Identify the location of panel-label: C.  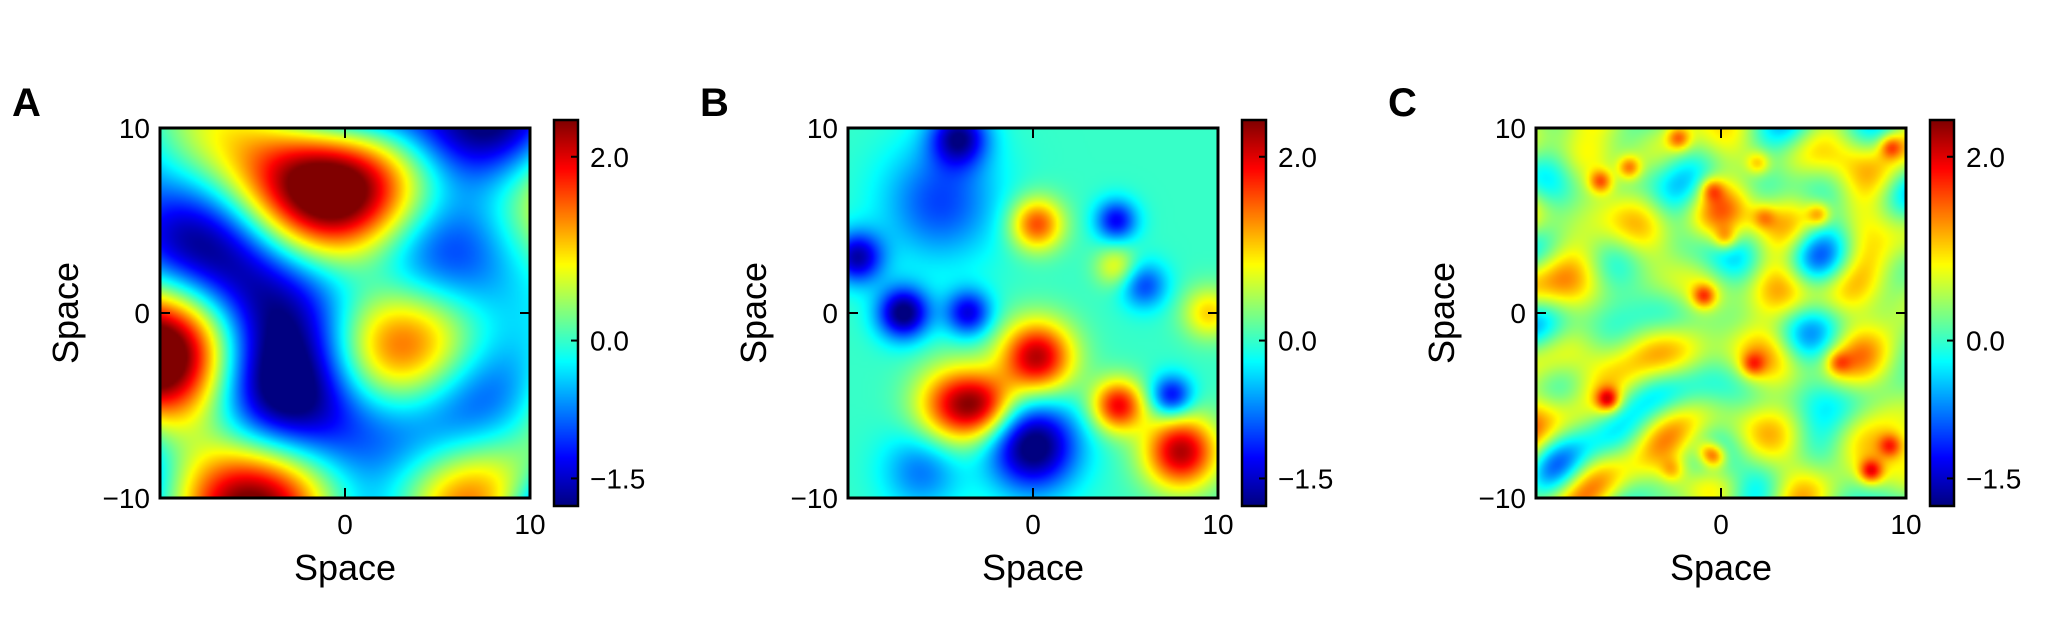
(1402, 103).